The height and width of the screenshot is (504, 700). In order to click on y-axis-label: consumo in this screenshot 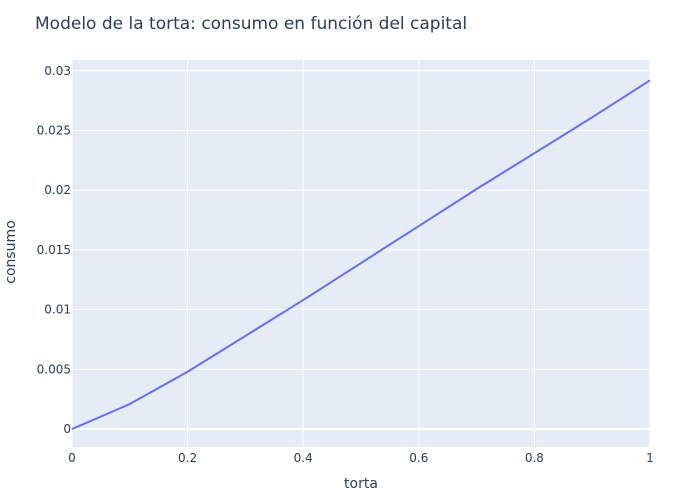, I will do `click(11, 252)`.